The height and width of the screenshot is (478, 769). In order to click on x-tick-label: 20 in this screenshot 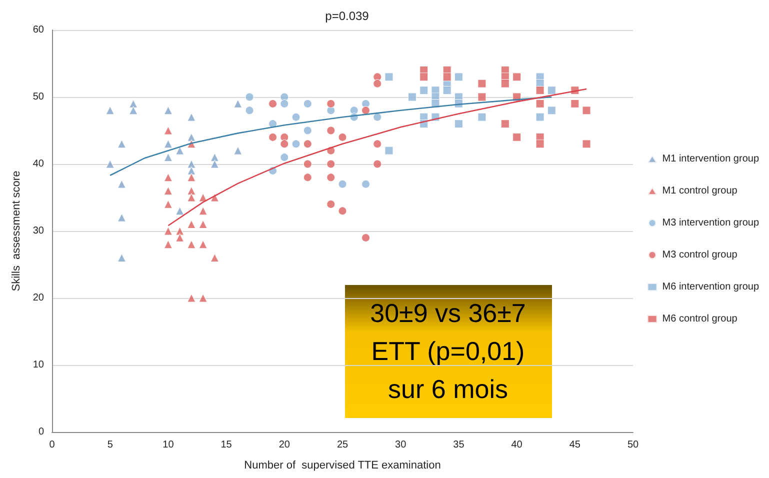, I will do `click(284, 445)`.